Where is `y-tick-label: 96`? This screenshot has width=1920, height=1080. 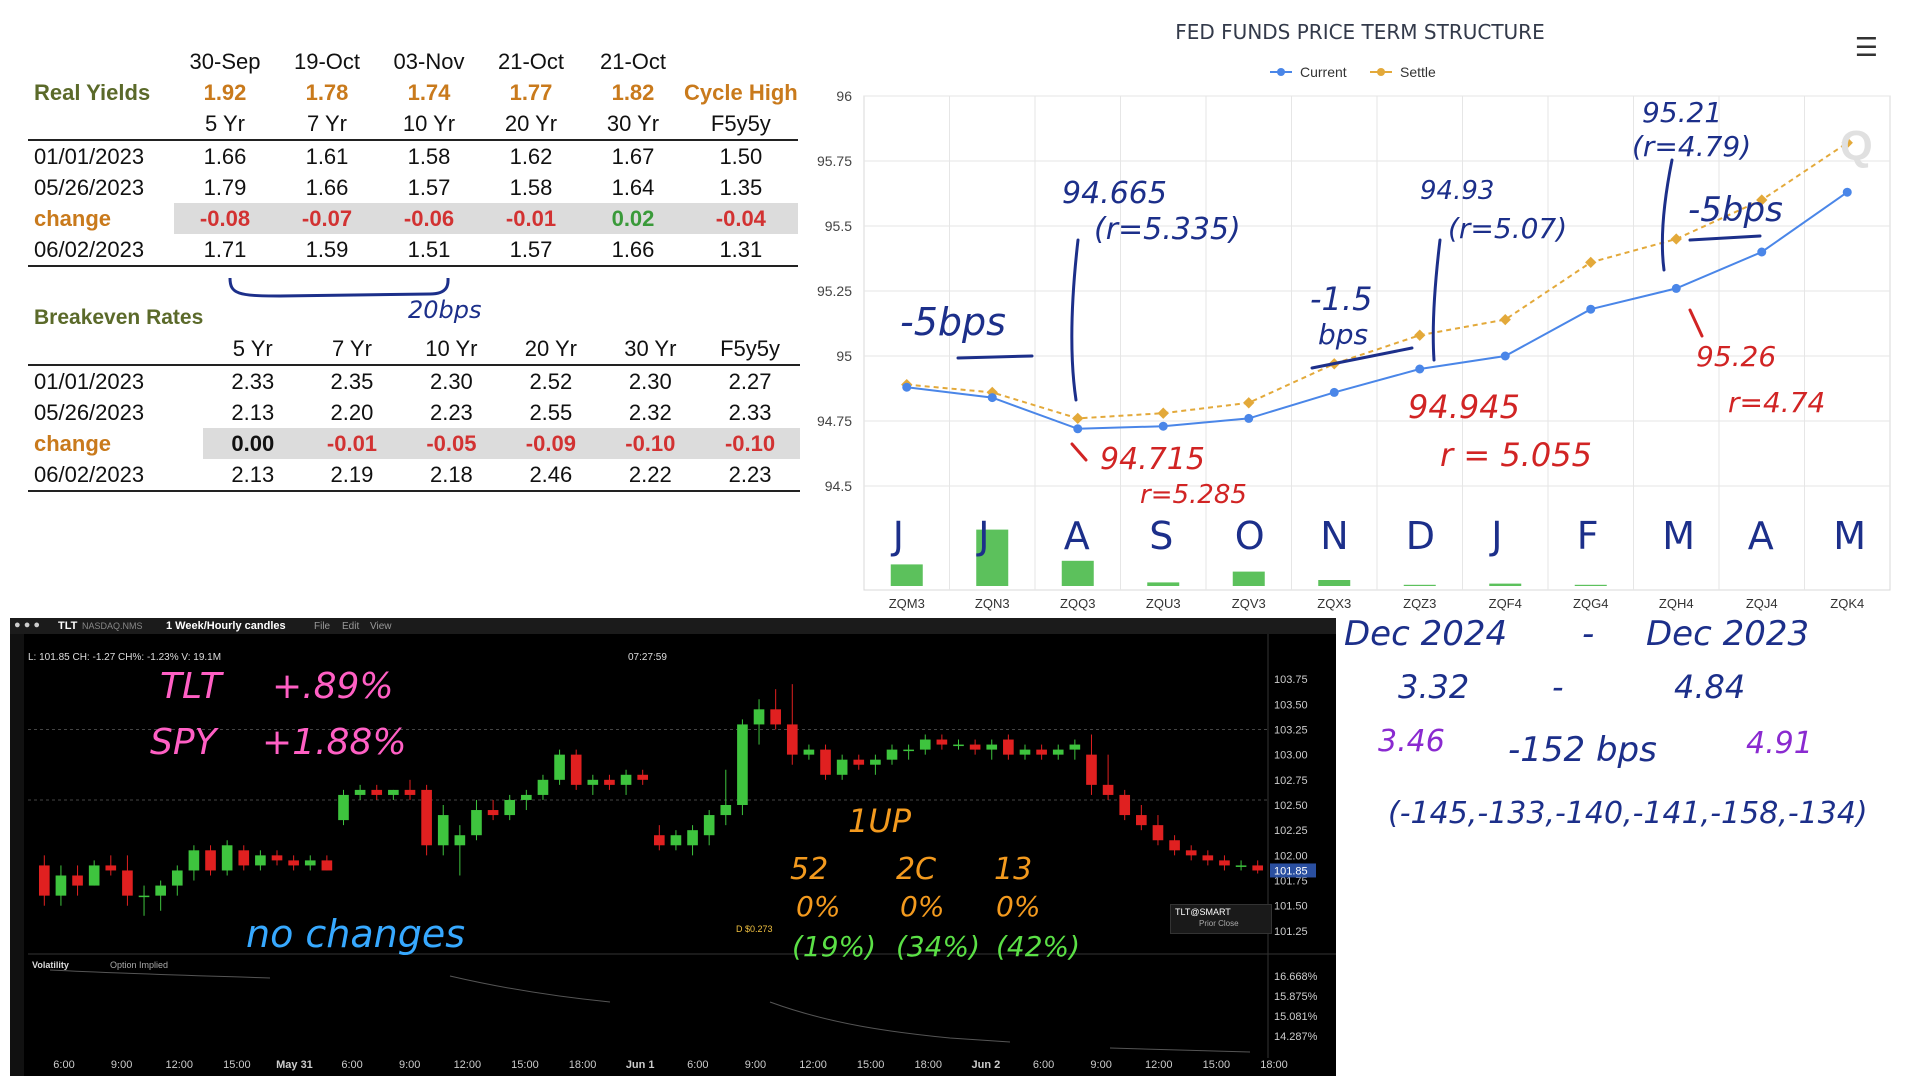
y-tick-label: 96 is located at coordinates (844, 96).